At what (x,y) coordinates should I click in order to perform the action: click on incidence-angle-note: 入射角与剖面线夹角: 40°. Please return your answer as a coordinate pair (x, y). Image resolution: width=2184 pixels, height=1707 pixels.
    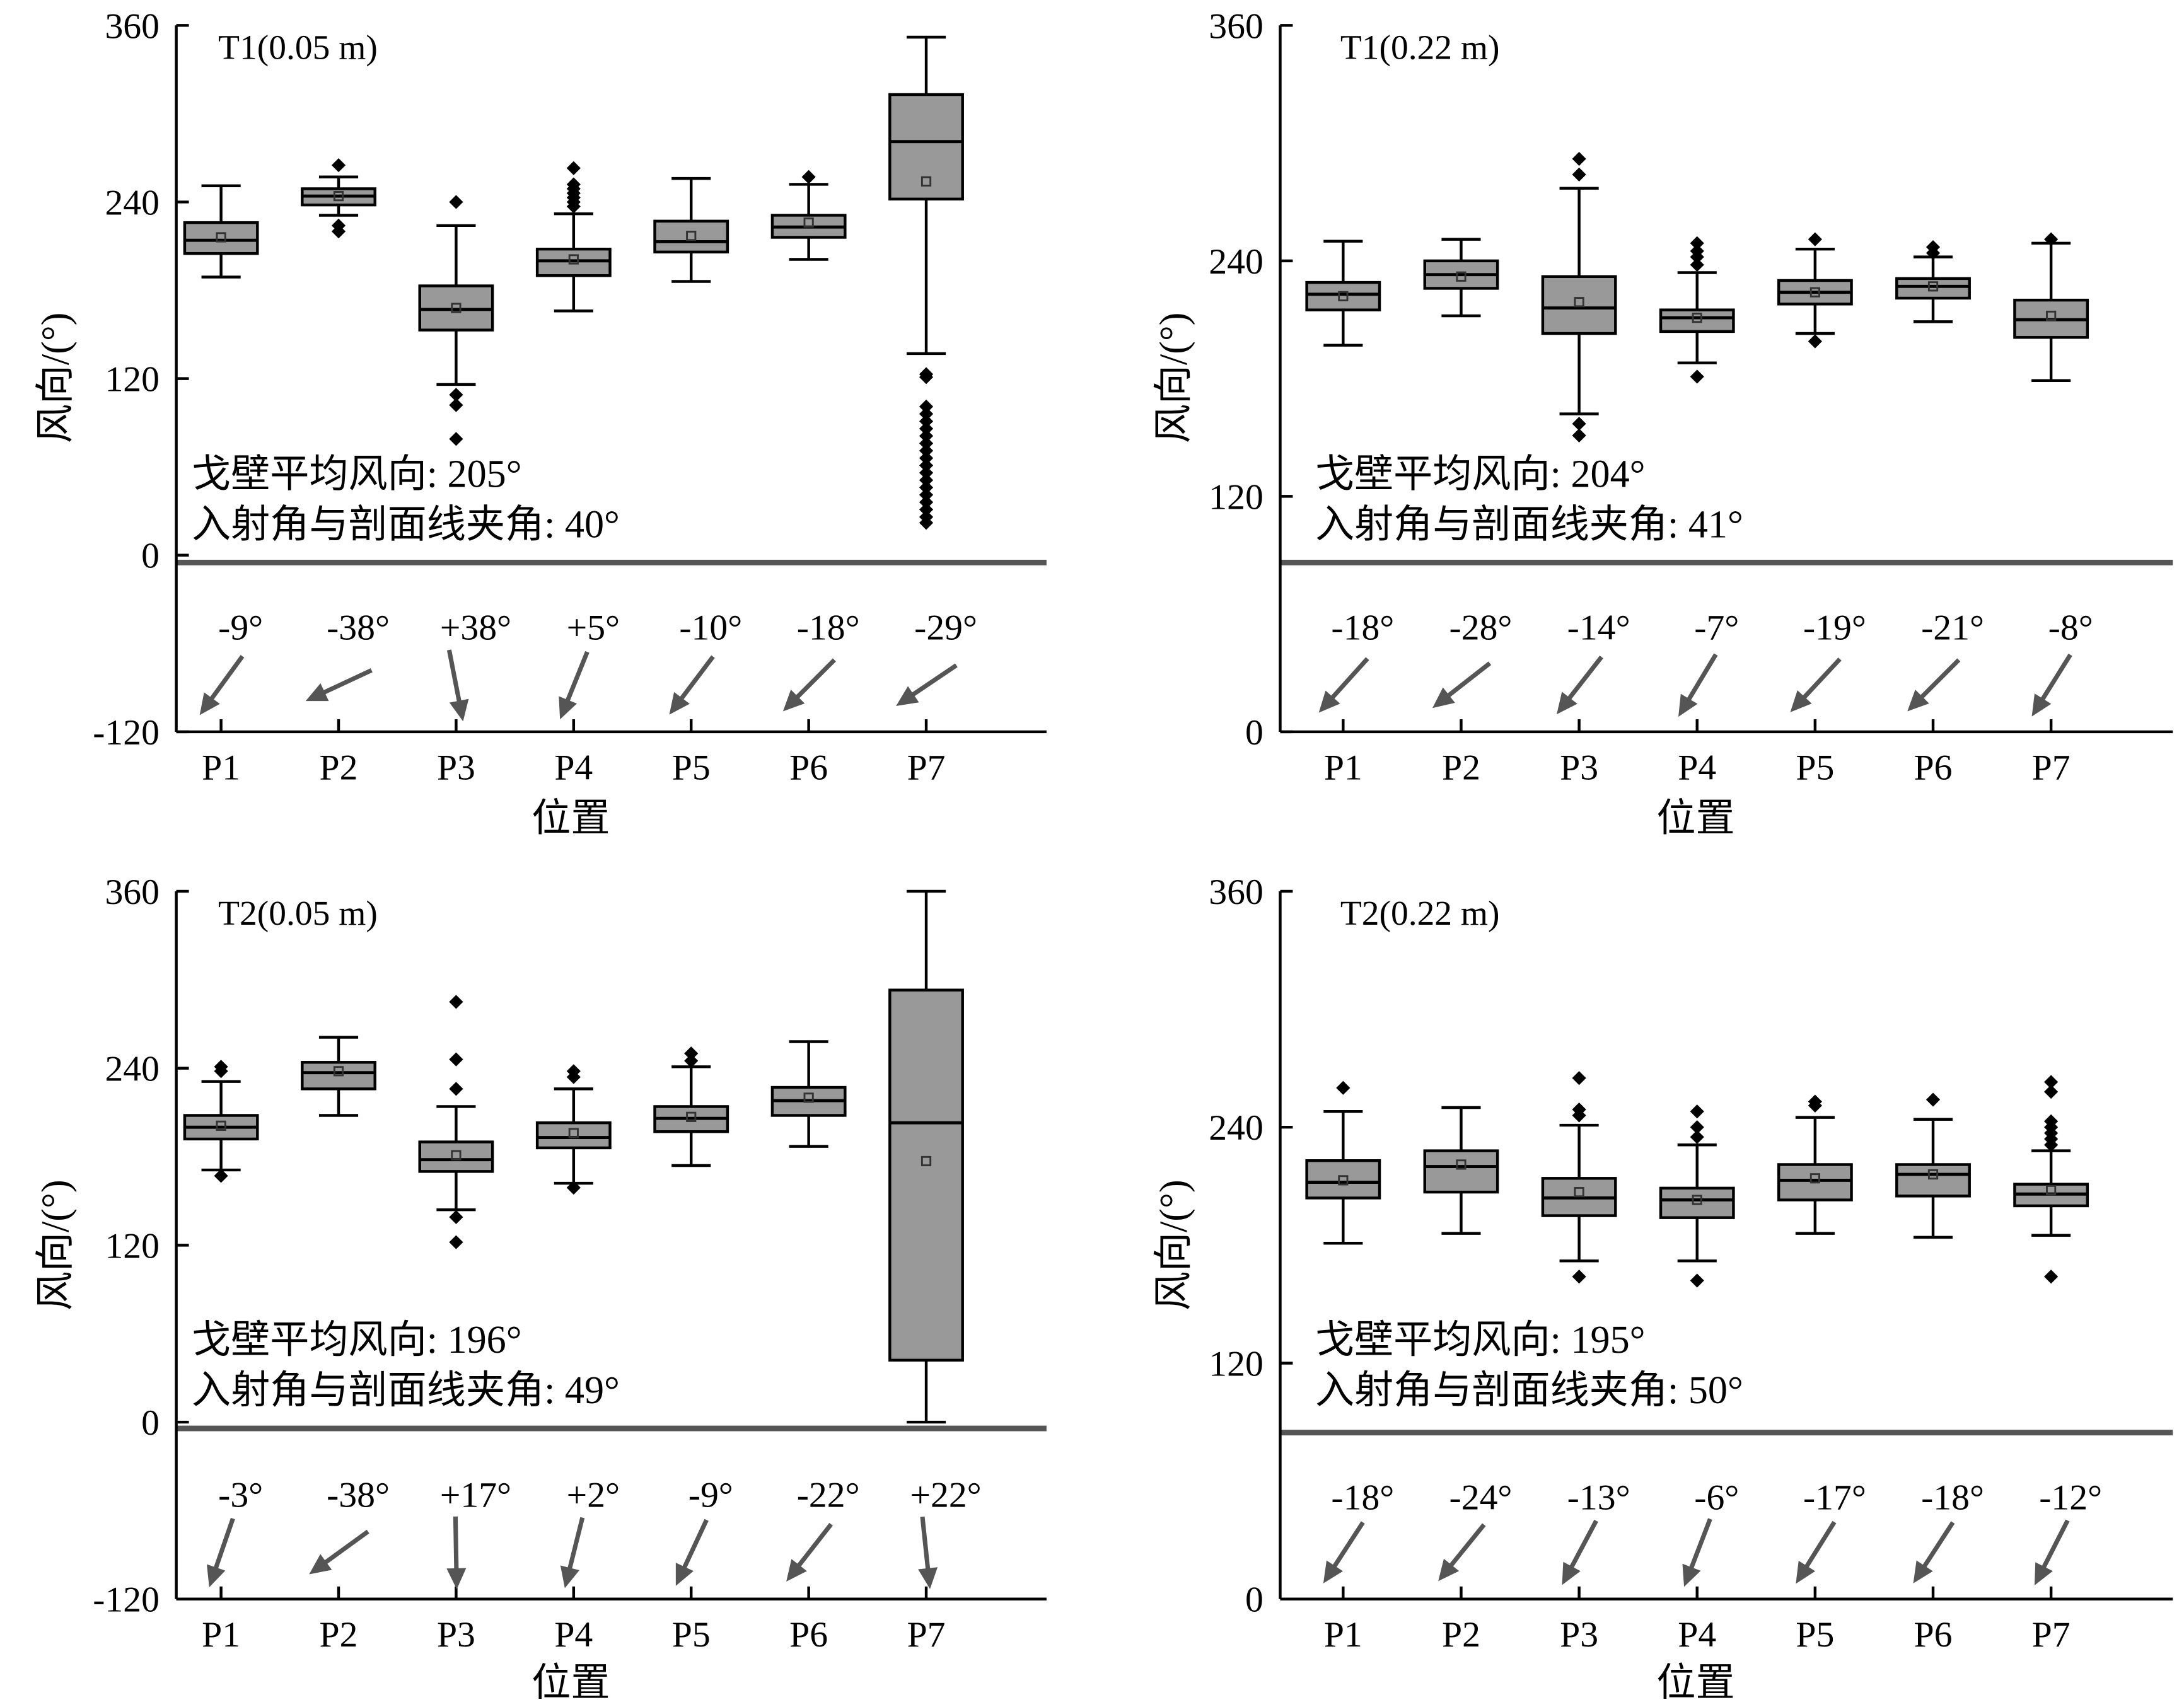
    Looking at the image, I should click on (406, 524).